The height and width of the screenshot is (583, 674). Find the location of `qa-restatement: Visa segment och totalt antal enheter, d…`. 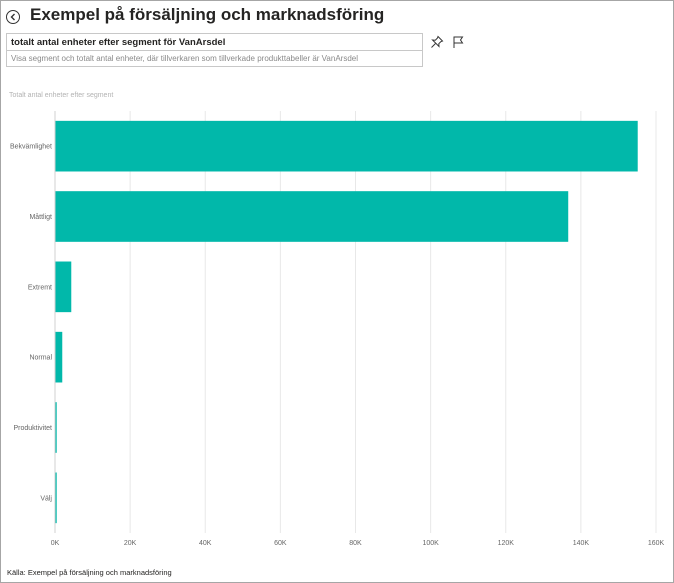

qa-restatement: Visa segment och totalt antal enheter, d… is located at coordinates (184, 58).